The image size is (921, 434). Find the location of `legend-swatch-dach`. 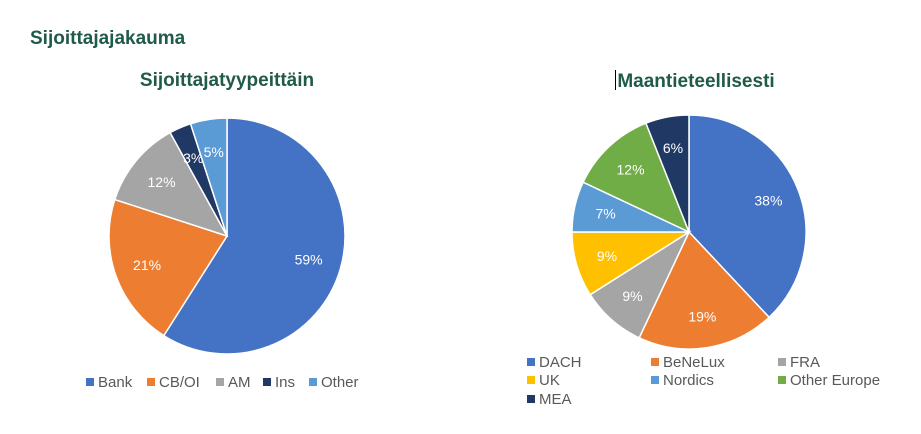

legend-swatch-dach is located at coordinates (531, 362).